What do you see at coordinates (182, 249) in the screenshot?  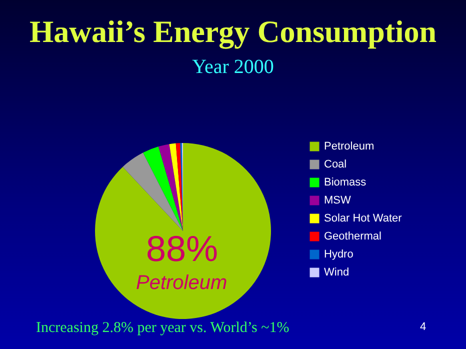 I see `text: 88%` at bounding box center [182, 249].